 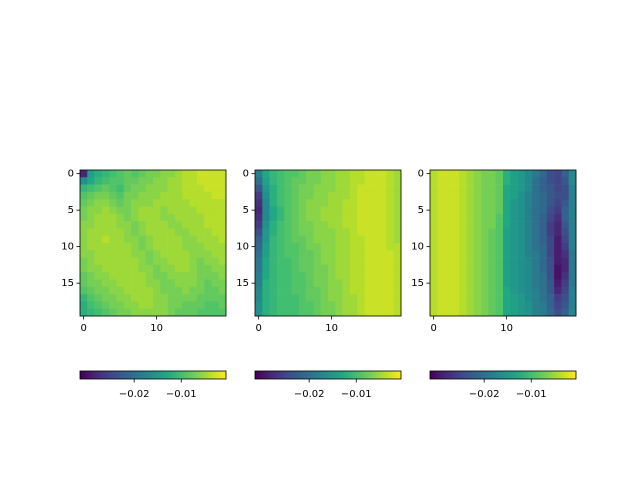 I want to click on x-tick-label: 0, so click(x=83, y=328).